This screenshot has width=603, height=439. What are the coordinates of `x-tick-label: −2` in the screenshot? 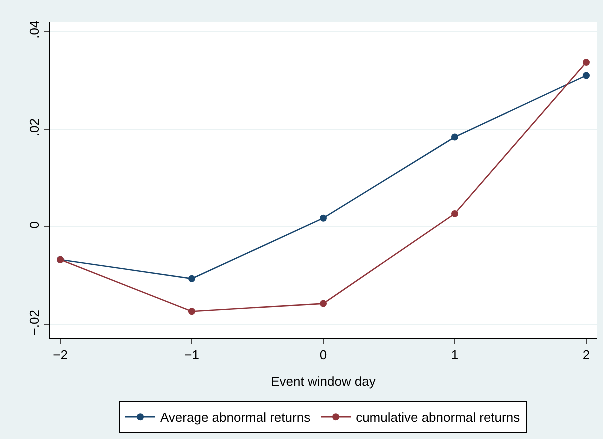 It's located at (60, 355).